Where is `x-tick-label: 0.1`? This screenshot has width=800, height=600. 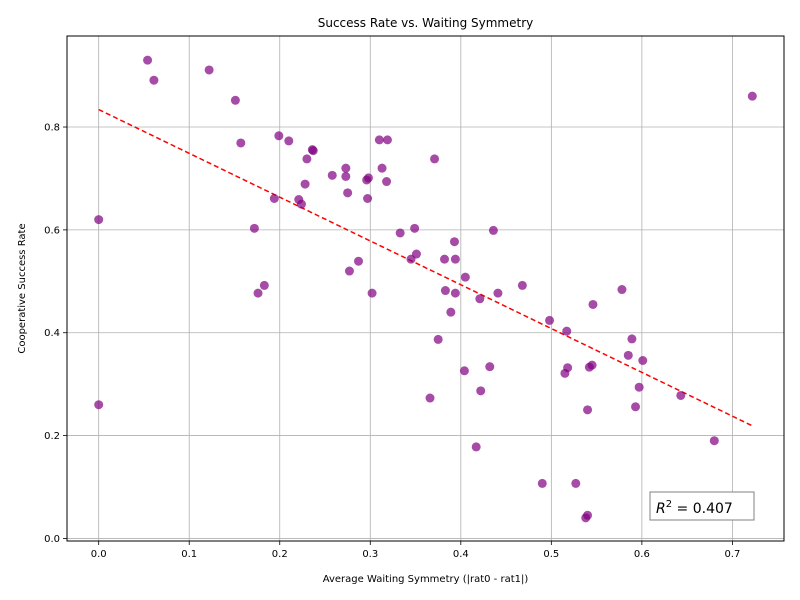
x-tick-label: 0.1 is located at coordinates (189, 554).